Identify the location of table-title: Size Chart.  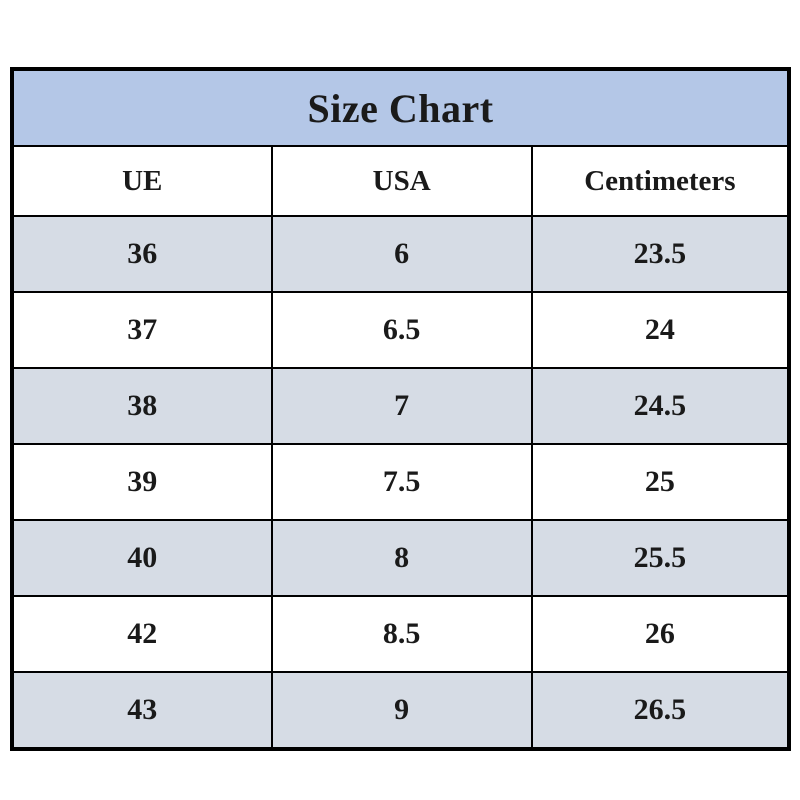
(400, 107).